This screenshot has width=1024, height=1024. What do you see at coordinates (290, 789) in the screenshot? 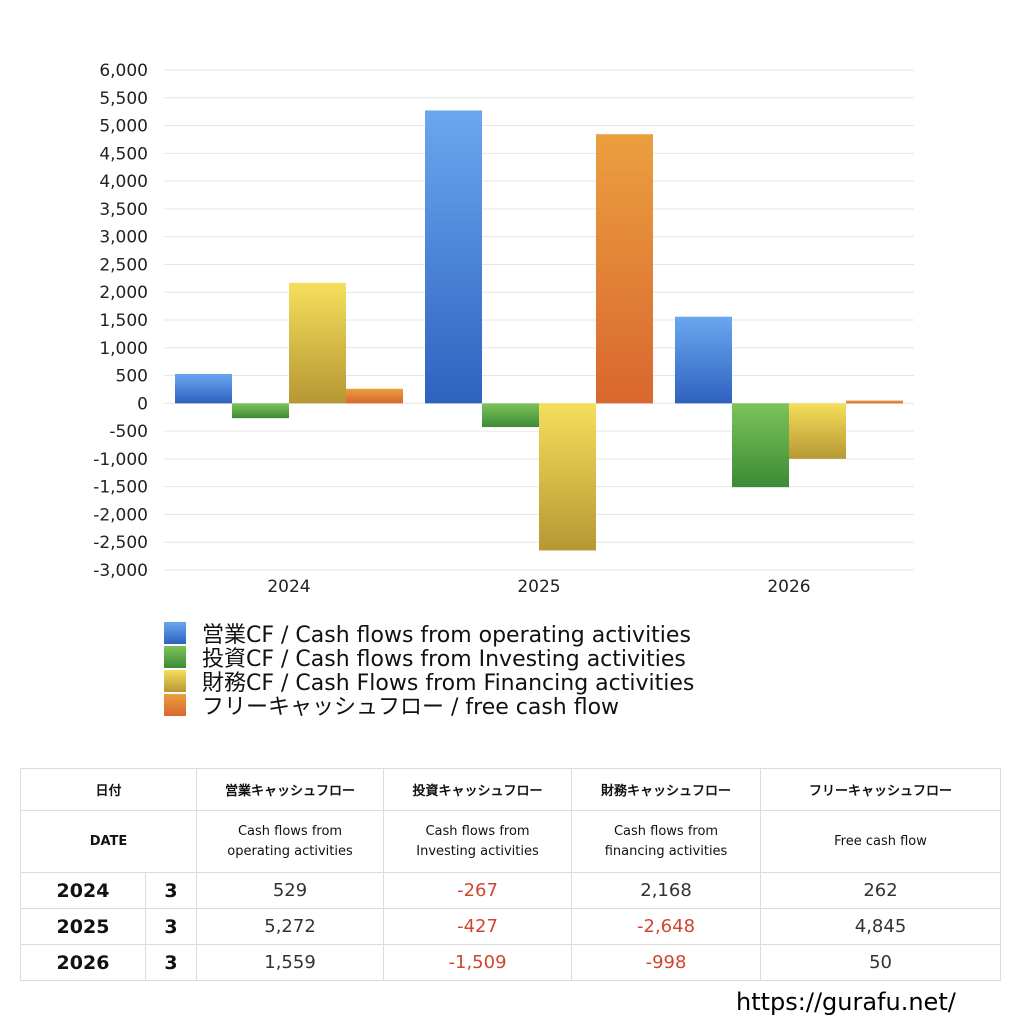
I see `header-operating-jp: 営業キャッシュフロー` at bounding box center [290, 789].